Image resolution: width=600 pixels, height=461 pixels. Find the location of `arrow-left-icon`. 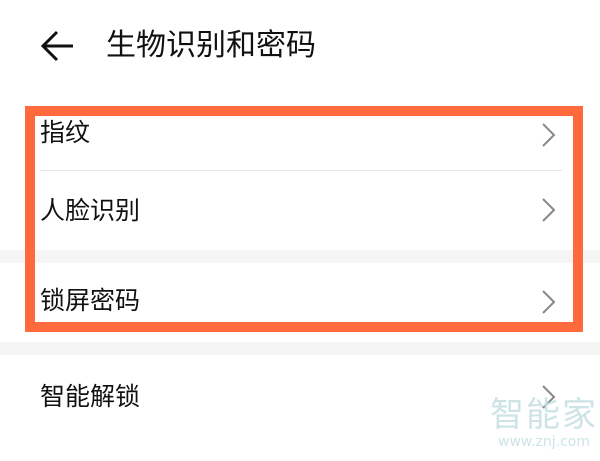

arrow-left-icon is located at coordinates (56, 46).